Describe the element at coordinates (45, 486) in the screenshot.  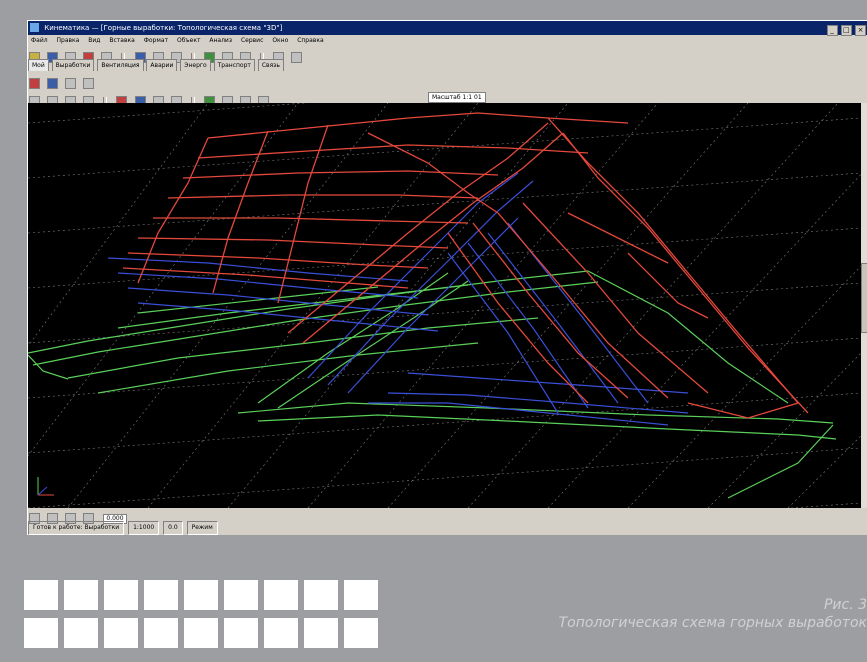
I see `axis-indicator` at that location.